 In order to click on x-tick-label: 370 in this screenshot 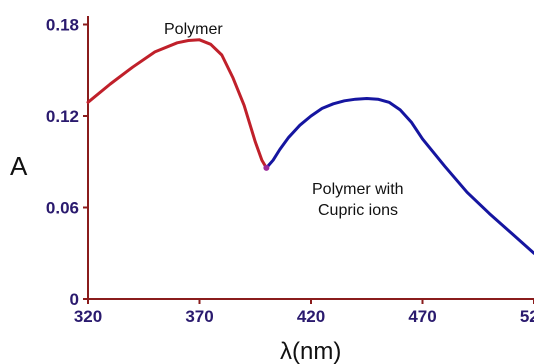, I will do `click(199, 316)`.